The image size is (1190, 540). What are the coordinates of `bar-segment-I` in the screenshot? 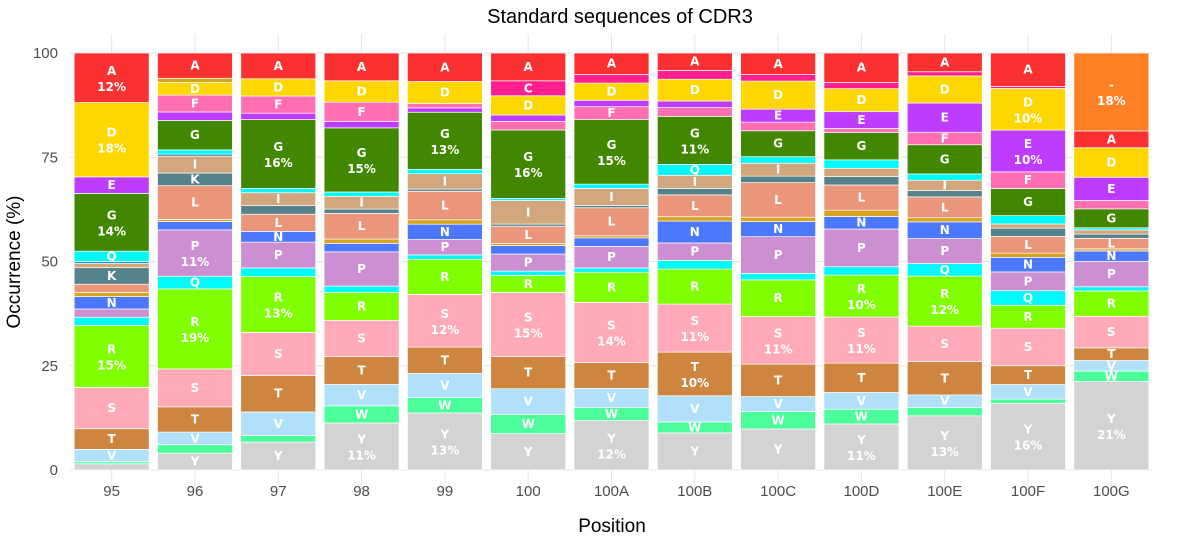 It's located at (861, 172).